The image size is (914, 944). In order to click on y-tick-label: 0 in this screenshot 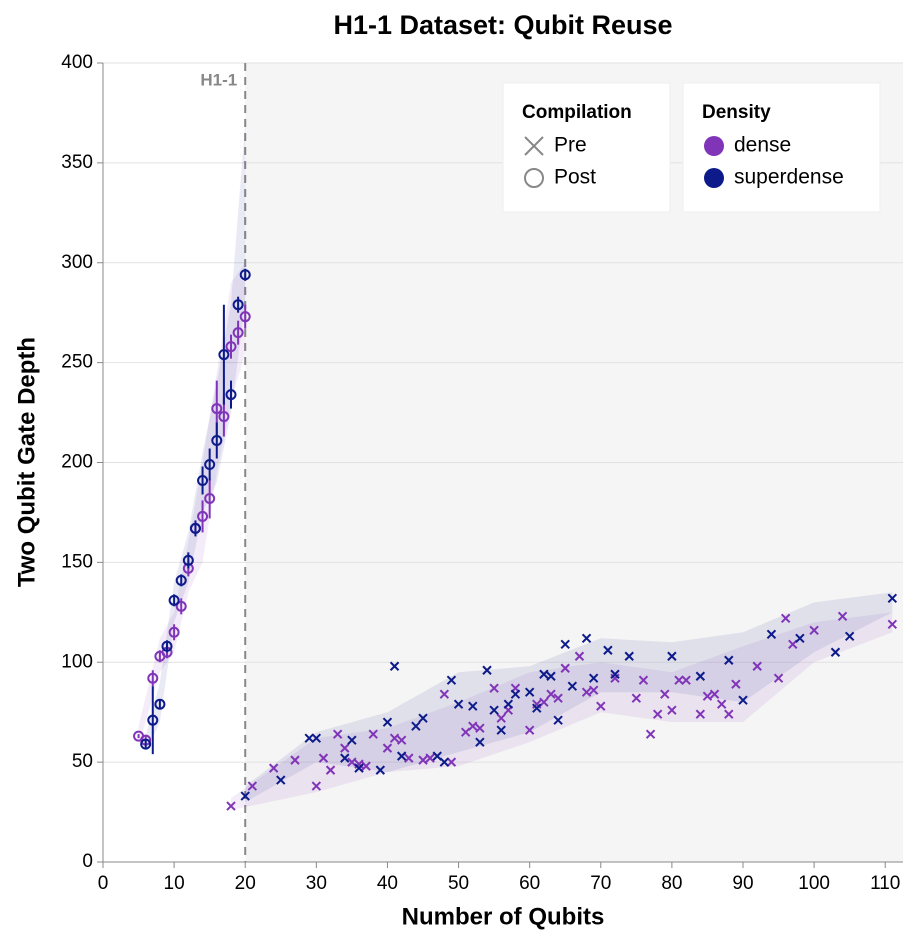, I will do `click(87, 861)`.